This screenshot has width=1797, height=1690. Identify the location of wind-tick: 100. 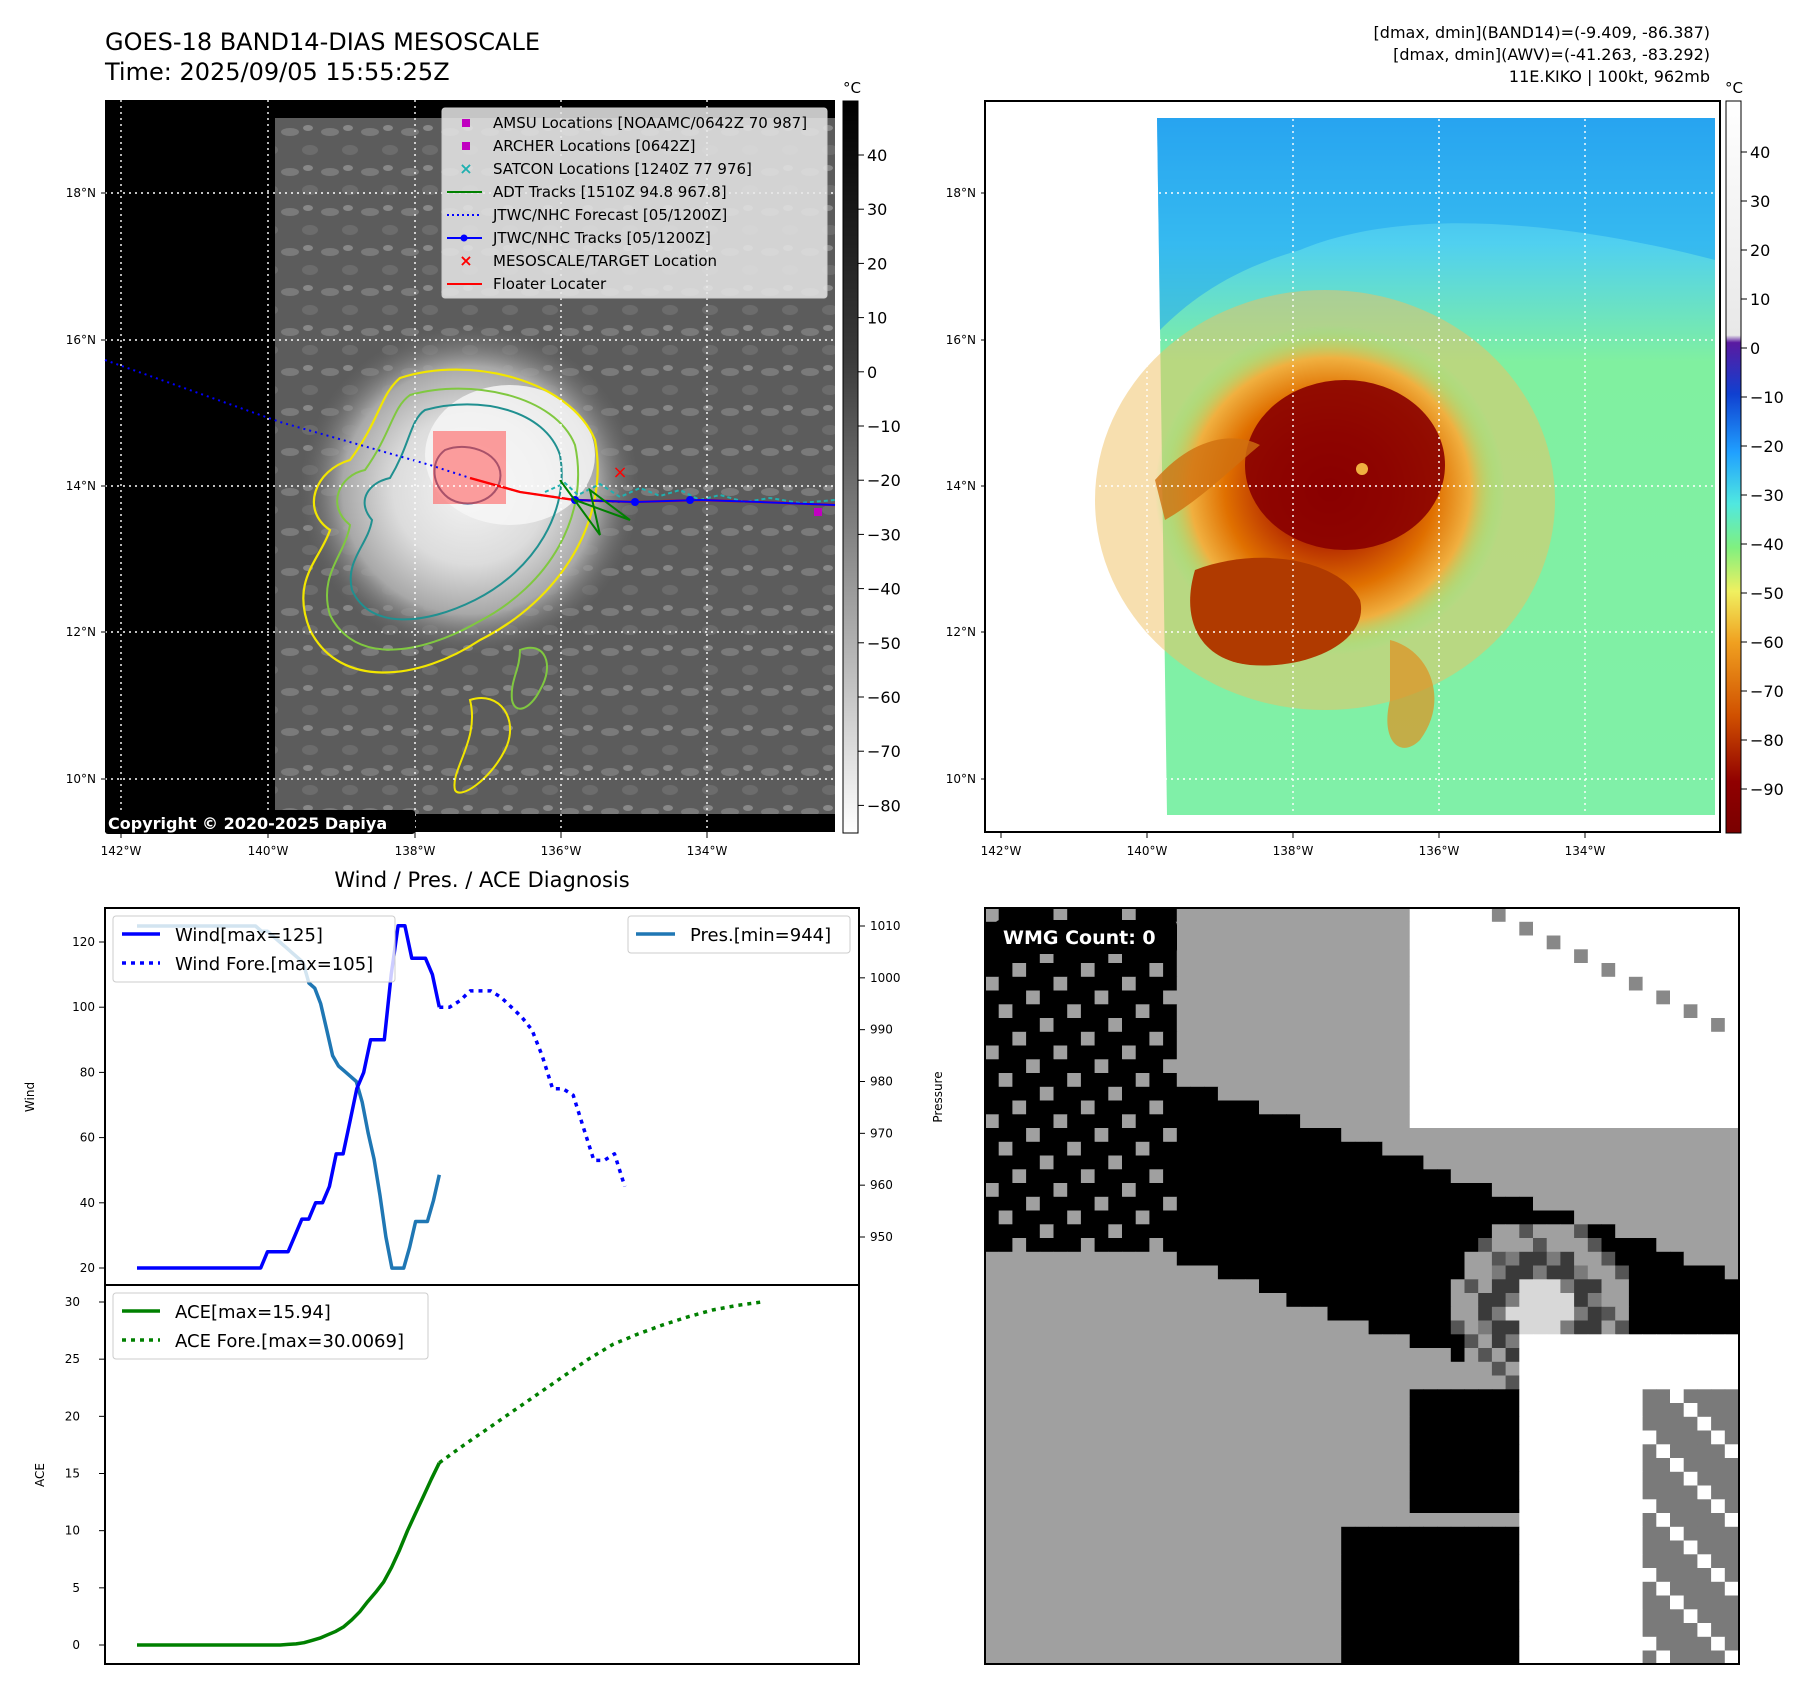
(83, 1007).